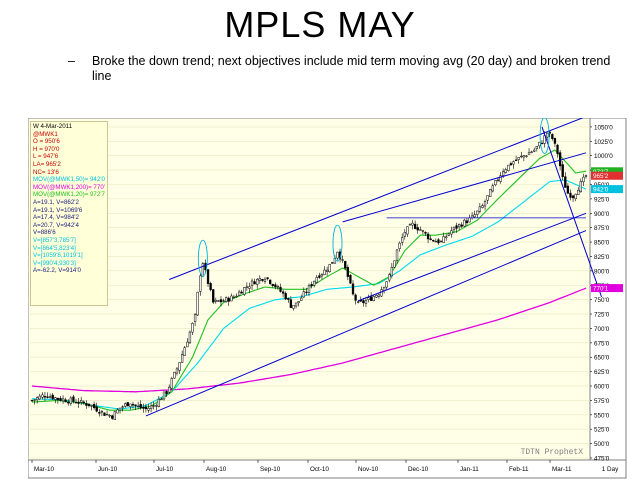  What do you see at coordinates (602, 329) in the screenshot?
I see `y-tick-label: 700'0` at bounding box center [602, 329].